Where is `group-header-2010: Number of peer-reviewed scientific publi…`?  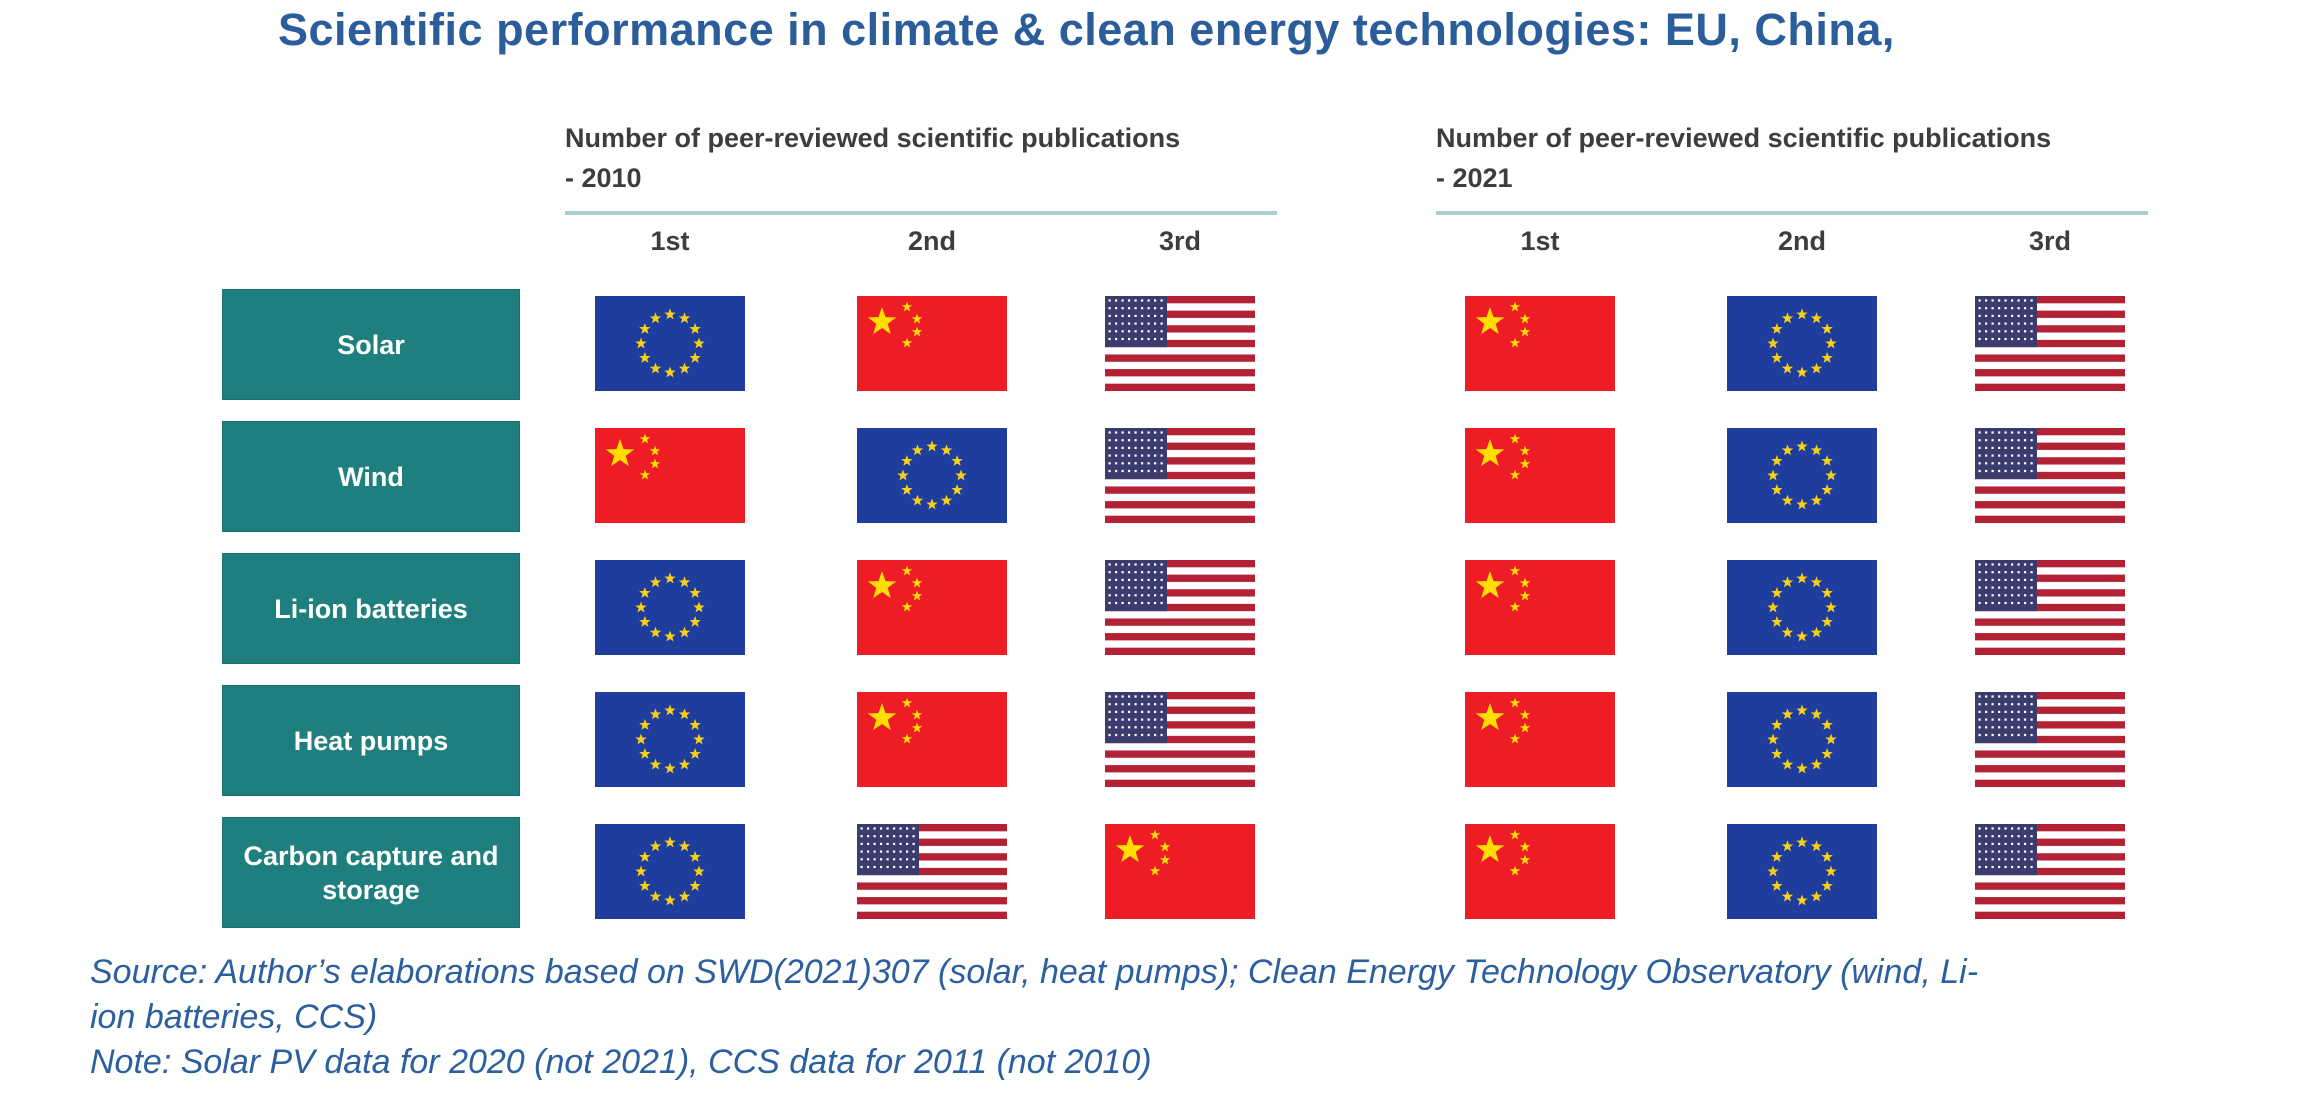 group-header-2010: Number of peer-reviewed scientific publi… is located at coordinates (925, 158).